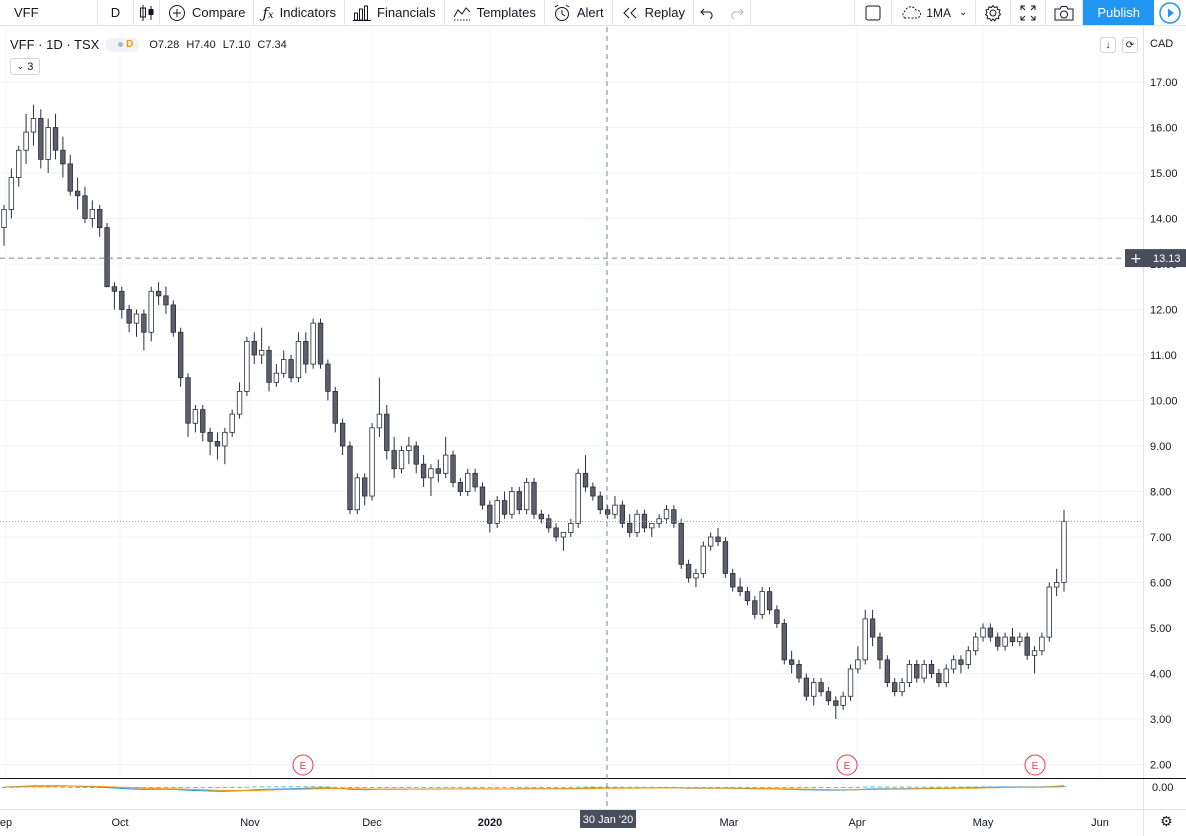  I want to click on reset-scale-button: ⟳, so click(1130, 45).